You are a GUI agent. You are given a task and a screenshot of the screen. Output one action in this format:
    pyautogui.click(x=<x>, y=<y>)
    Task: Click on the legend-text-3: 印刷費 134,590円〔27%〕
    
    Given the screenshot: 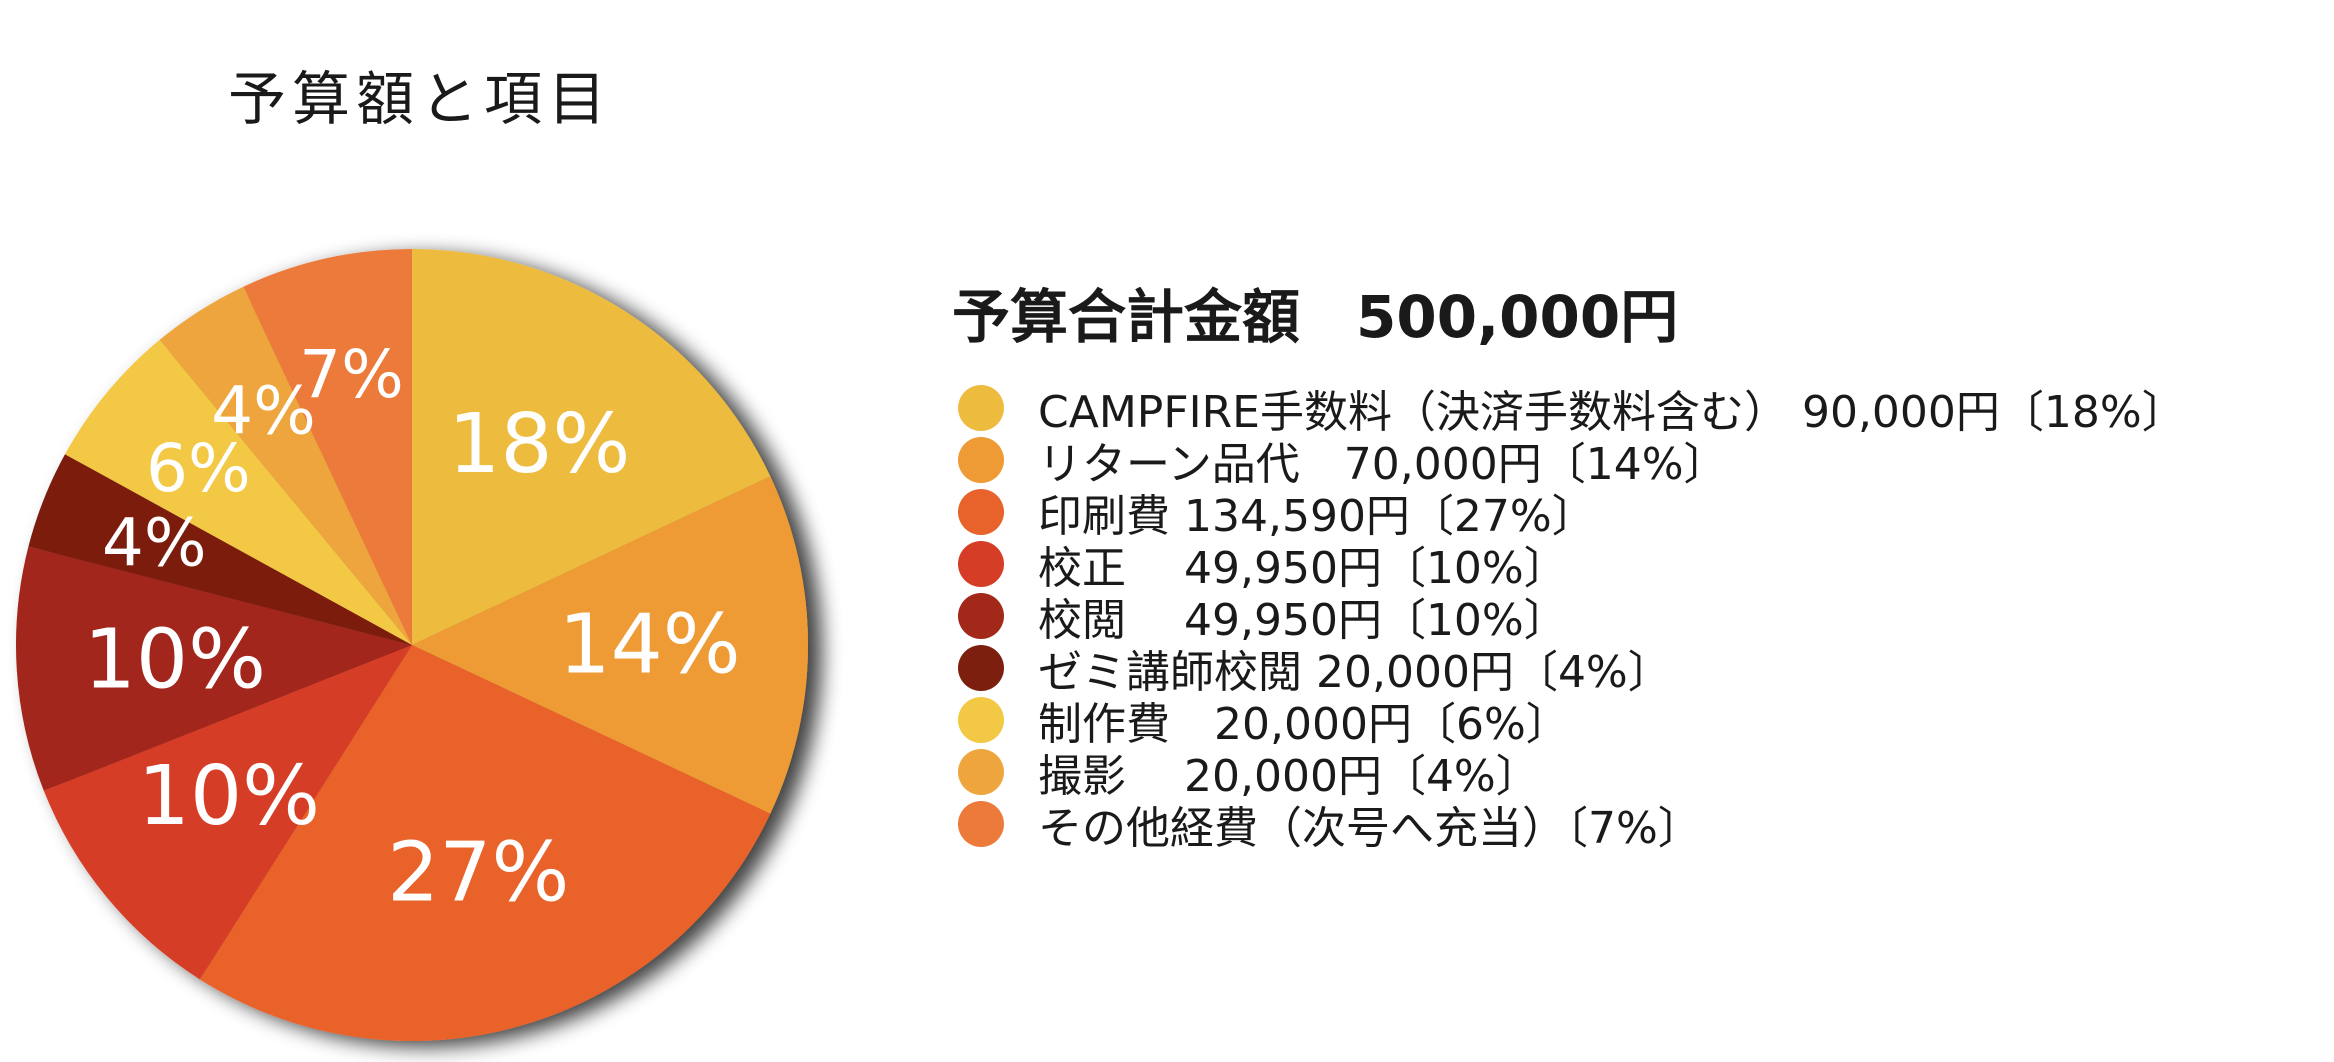 What is the action you would take?
    pyautogui.click(x=1317, y=516)
    